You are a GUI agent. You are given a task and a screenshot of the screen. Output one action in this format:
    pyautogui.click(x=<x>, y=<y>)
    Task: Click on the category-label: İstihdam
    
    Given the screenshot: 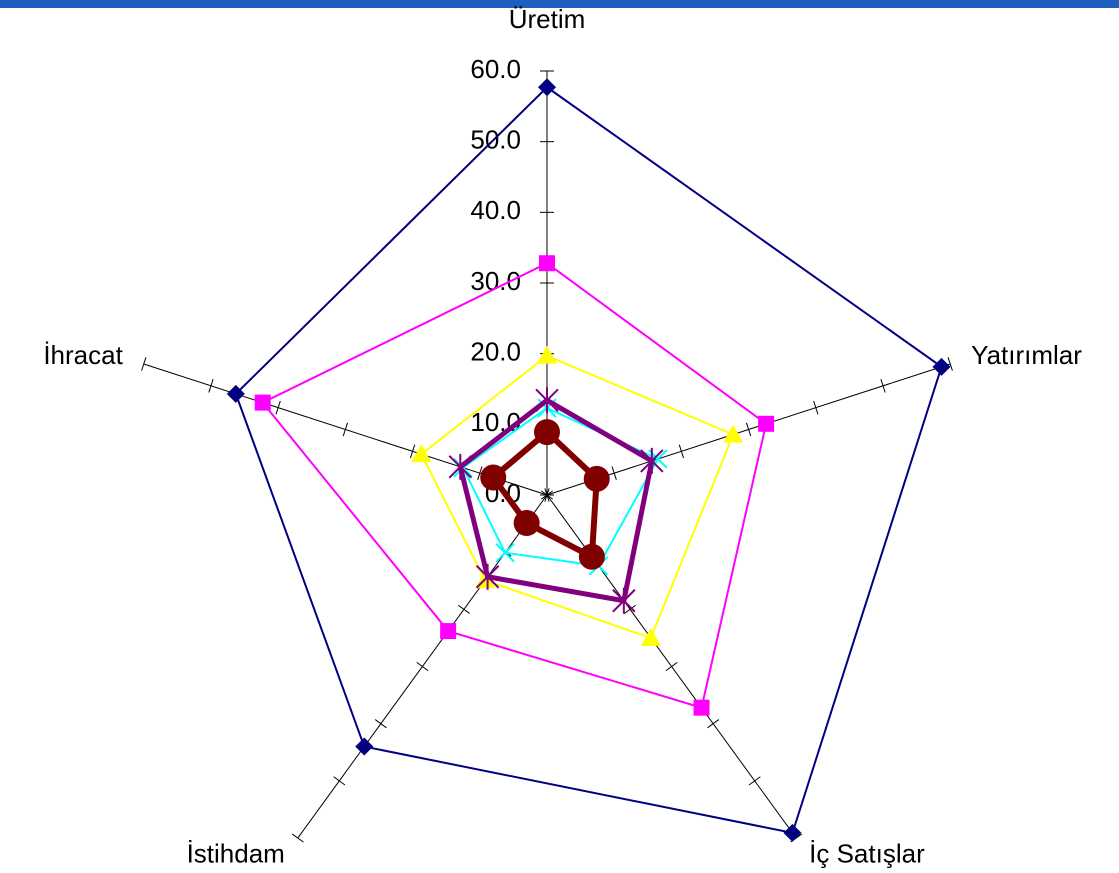 What is the action you would take?
    pyautogui.click(x=236, y=854)
    